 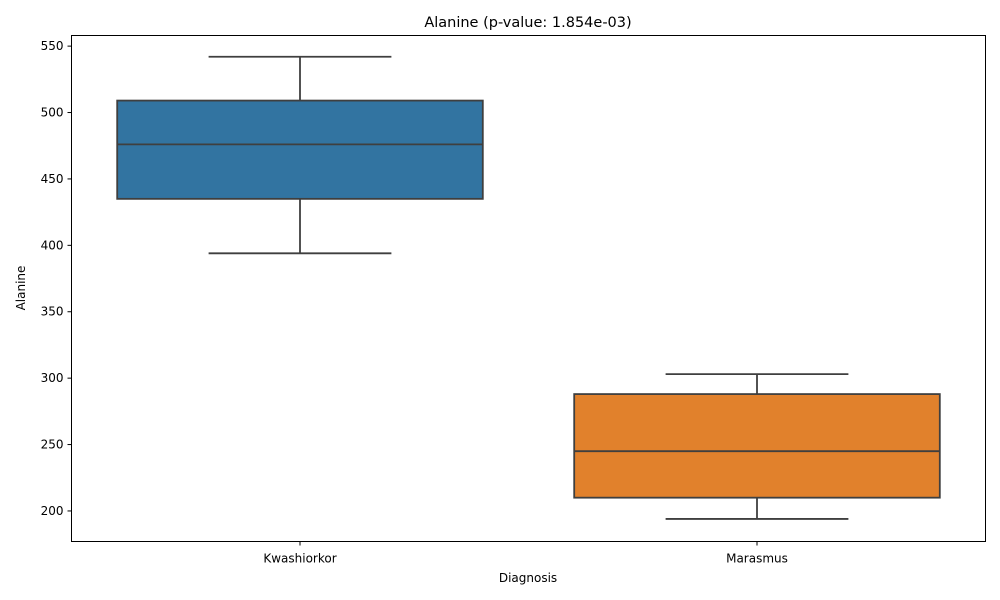 What do you see at coordinates (528, 578) in the screenshot?
I see `x-axis-label: Diagnosis` at bounding box center [528, 578].